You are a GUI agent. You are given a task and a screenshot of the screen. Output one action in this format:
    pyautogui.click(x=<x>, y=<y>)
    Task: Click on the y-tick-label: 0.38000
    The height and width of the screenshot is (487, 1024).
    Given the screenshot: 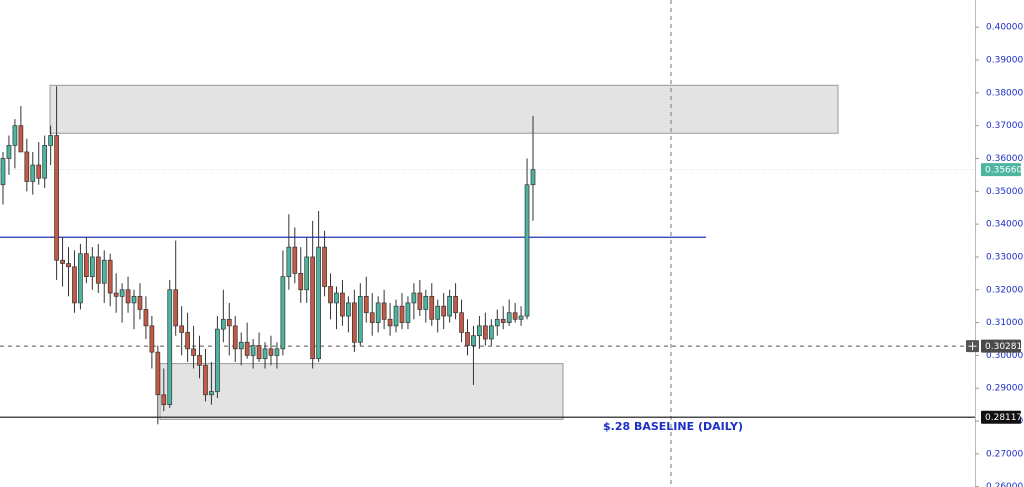 What is the action you would take?
    pyautogui.click(x=1004, y=93)
    